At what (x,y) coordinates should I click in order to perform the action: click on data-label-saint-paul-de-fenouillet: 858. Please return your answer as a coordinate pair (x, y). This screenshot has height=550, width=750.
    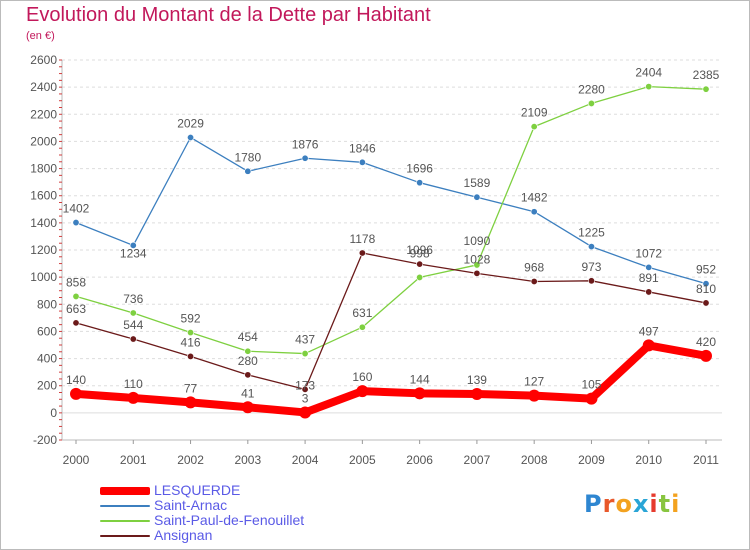
    Looking at the image, I should click on (76, 282).